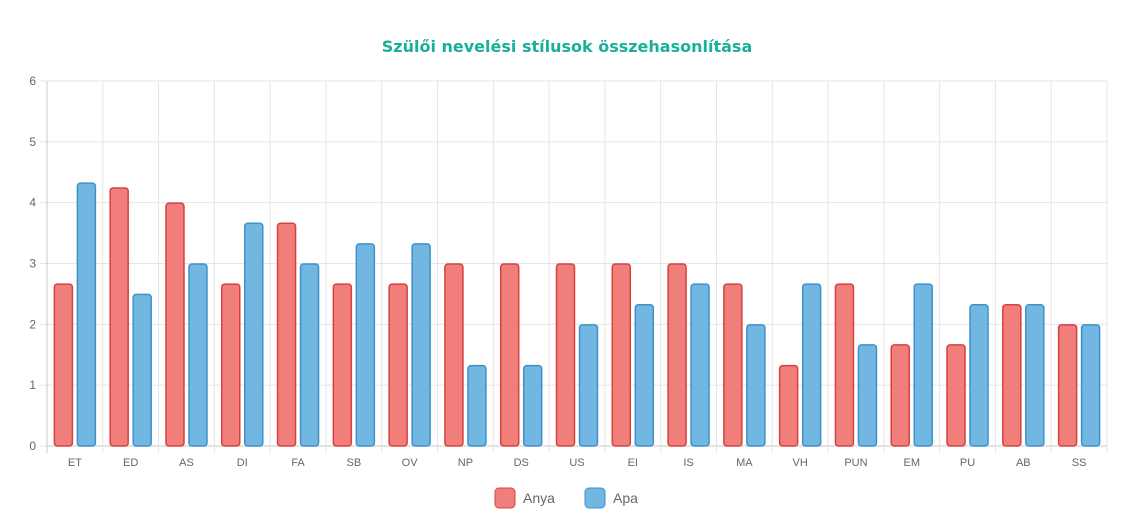 The width and height of the screenshot is (1137, 519). Describe the element at coordinates (756, 385) in the screenshot. I see `bar-apa-ma` at that location.